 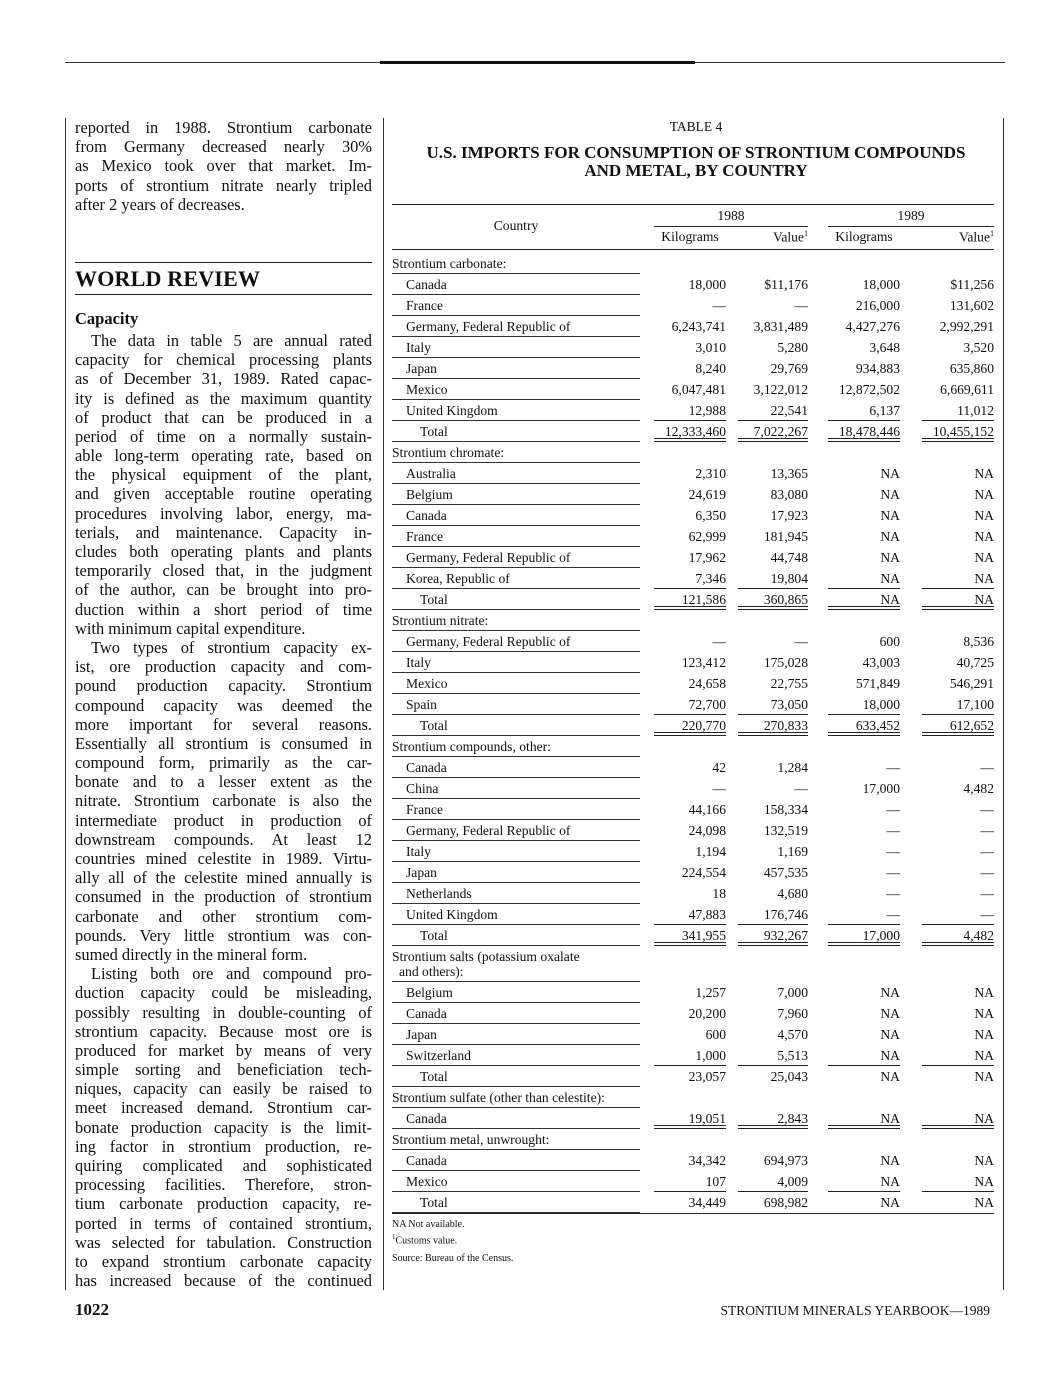 What do you see at coordinates (223, 532) in the screenshot?
I see `text-line: terials, and maintenance. Capacity in-` at bounding box center [223, 532].